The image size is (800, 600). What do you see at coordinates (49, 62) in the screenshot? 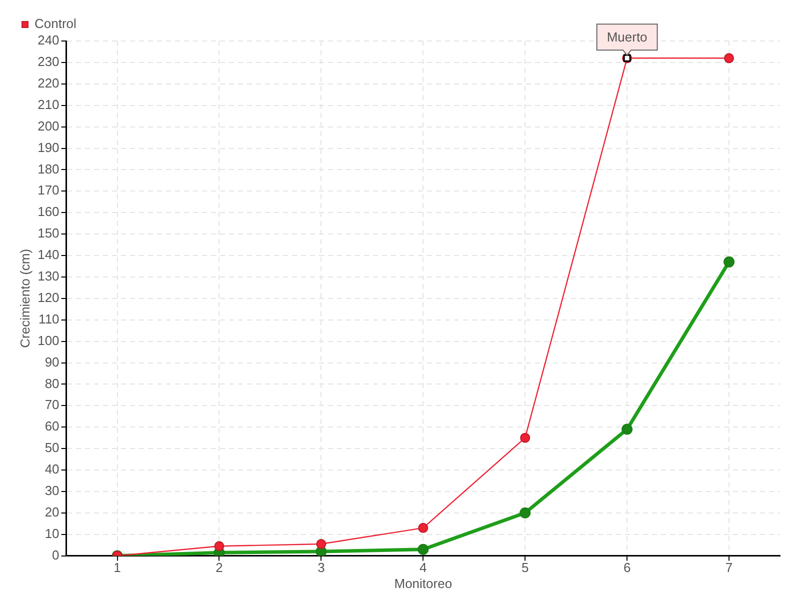
I see `y-tick-label: 230` at bounding box center [49, 62].